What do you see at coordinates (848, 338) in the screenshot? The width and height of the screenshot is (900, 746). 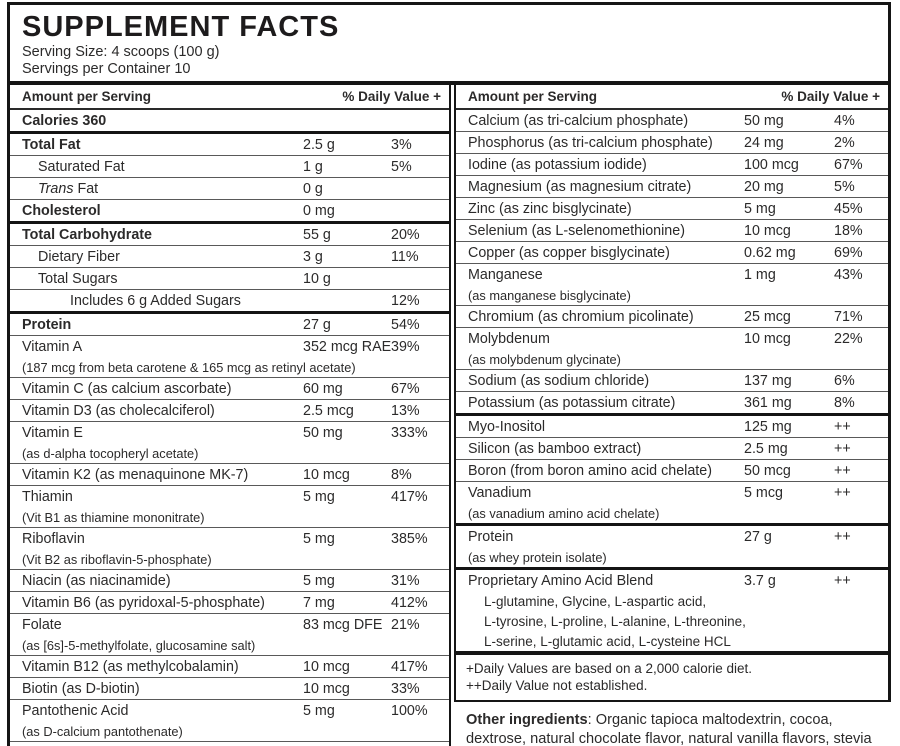 I see `nutrient-daily-value: 22%` at bounding box center [848, 338].